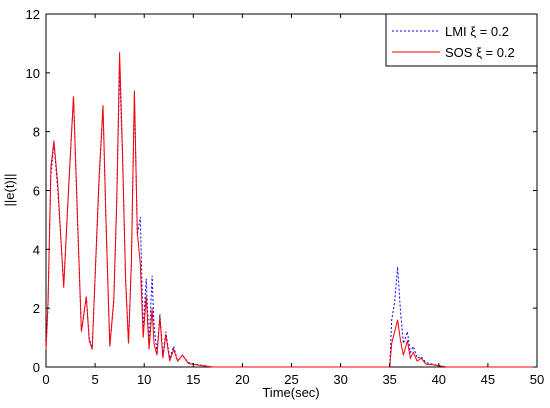  I want to click on x-tick-label: 40, so click(439, 379).